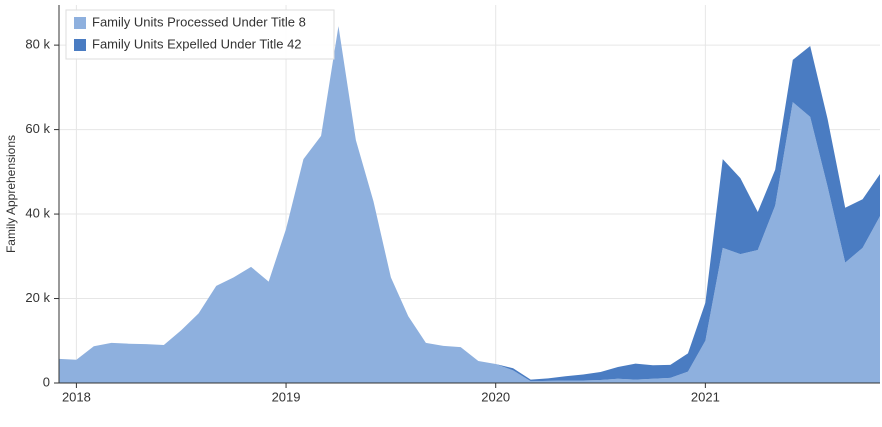 This screenshot has width=882, height=427. Describe the element at coordinates (37, 128) in the screenshot. I see `y-tick-label: 60 k` at that location.